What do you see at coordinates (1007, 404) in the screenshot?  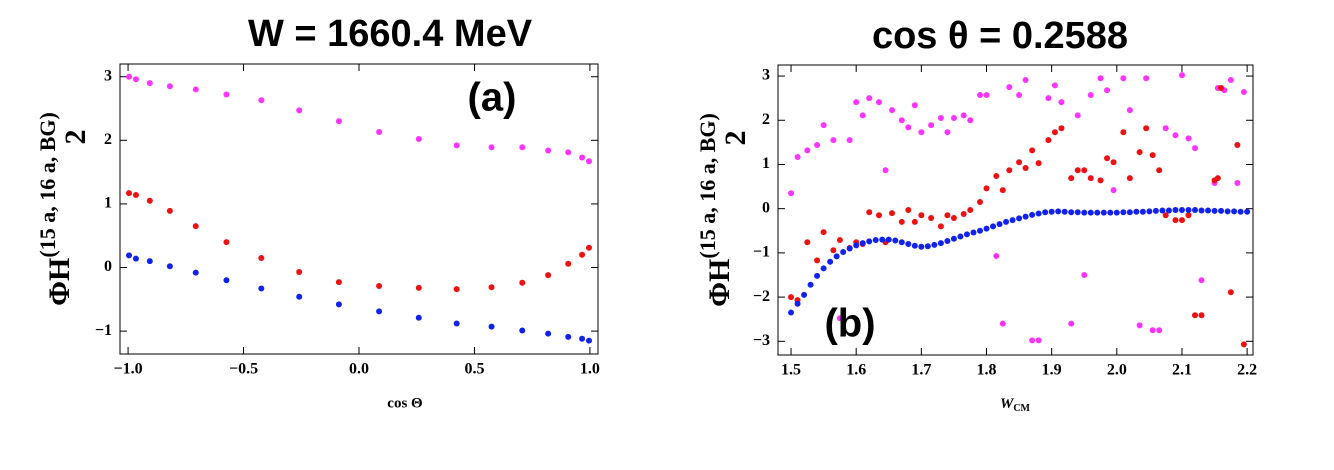 I see `x-axis-label-main: W` at bounding box center [1007, 404].